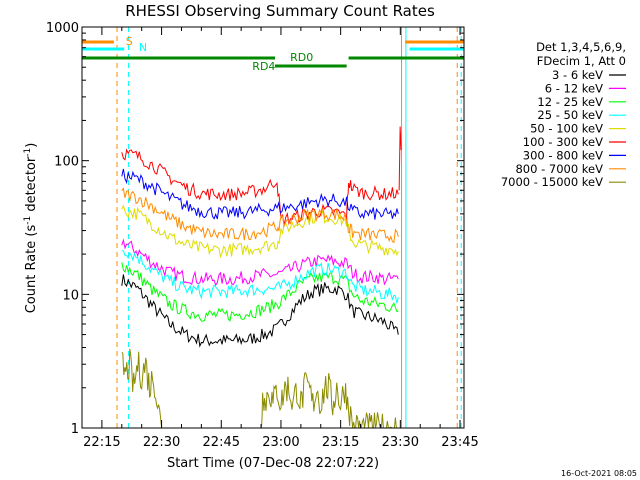 The image size is (640, 480). Describe the element at coordinates (273, 463) in the screenshot. I see `x-axis-label: Start Time (07-Dec-08 22:07:22)` at that location.